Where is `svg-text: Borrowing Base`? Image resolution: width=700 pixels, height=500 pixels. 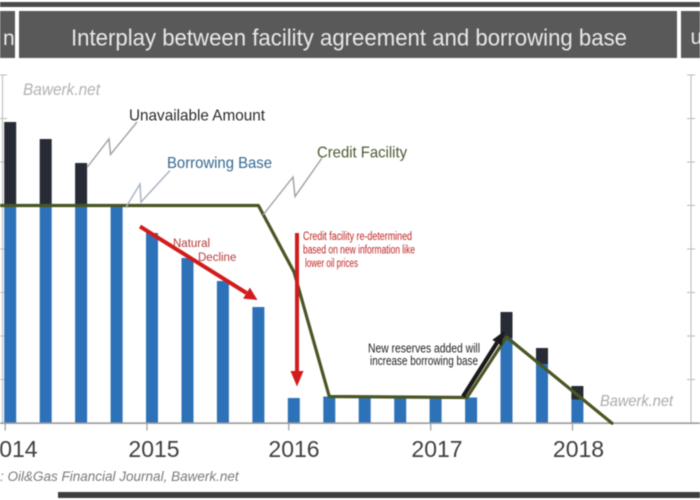
svg-text: Borrowing Base is located at coordinates (219, 163).